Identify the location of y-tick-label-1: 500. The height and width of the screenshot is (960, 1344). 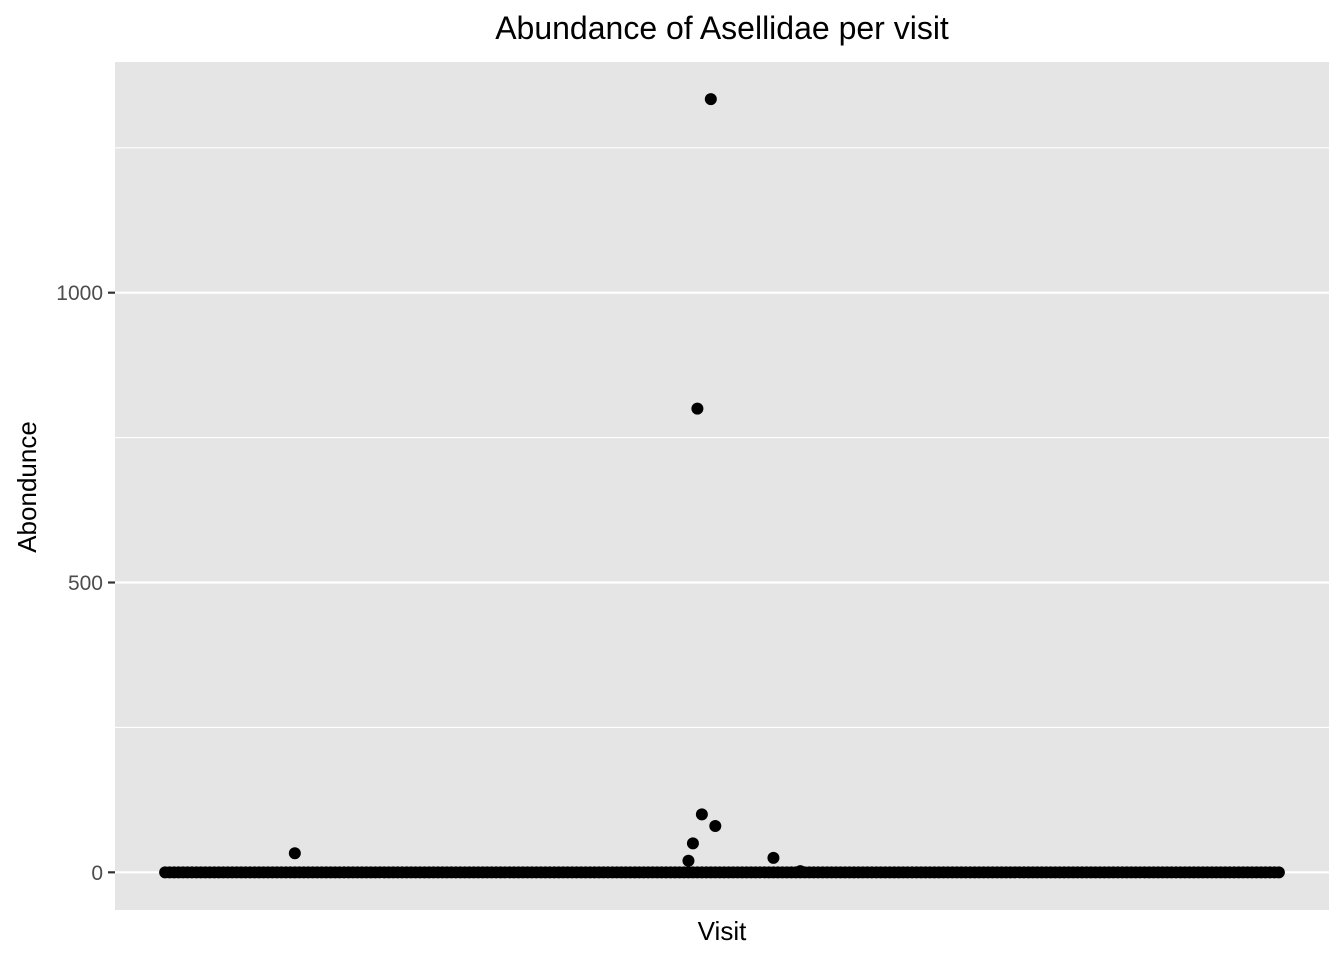
(85, 583).